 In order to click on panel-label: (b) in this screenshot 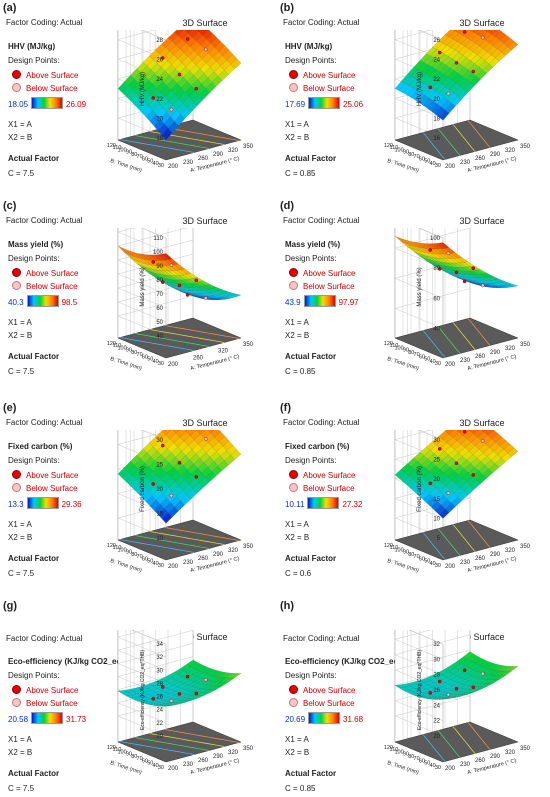, I will do `click(287, 8)`.